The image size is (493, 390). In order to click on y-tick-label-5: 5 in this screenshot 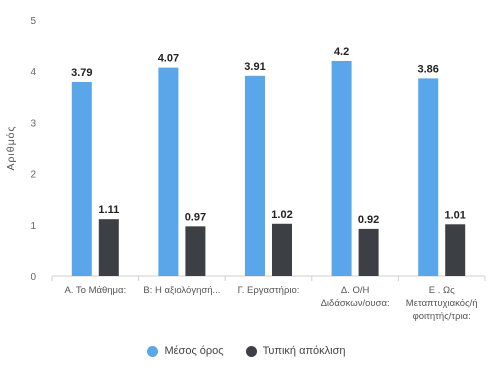, I will do `click(33, 21)`.